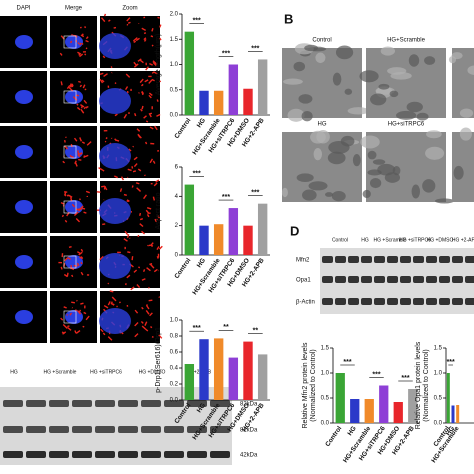 The image size is (474, 474). What do you see at coordinates (463, 240) in the screenshot?
I see `blot-header: HG +2-APB` at bounding box center [463, 240].